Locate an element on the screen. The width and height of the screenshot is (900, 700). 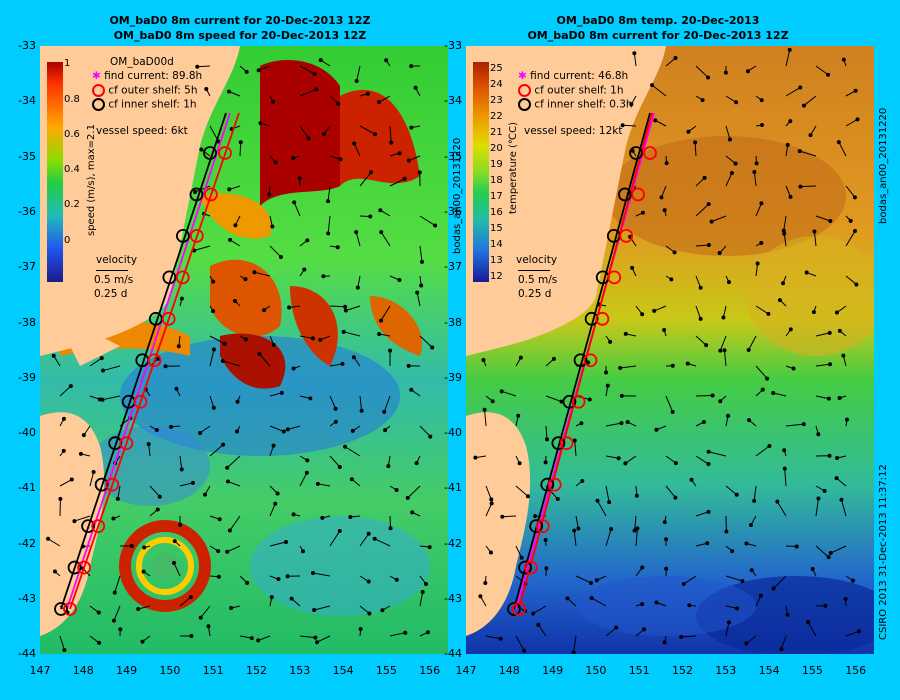
colorbar-tick: 1 is located at coordinates (67, 63).